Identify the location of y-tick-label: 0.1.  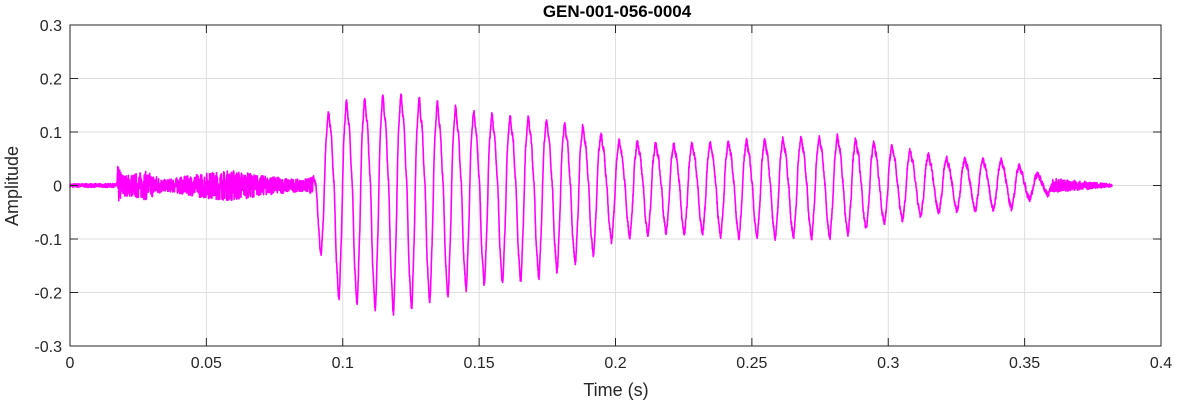
(51, 133).